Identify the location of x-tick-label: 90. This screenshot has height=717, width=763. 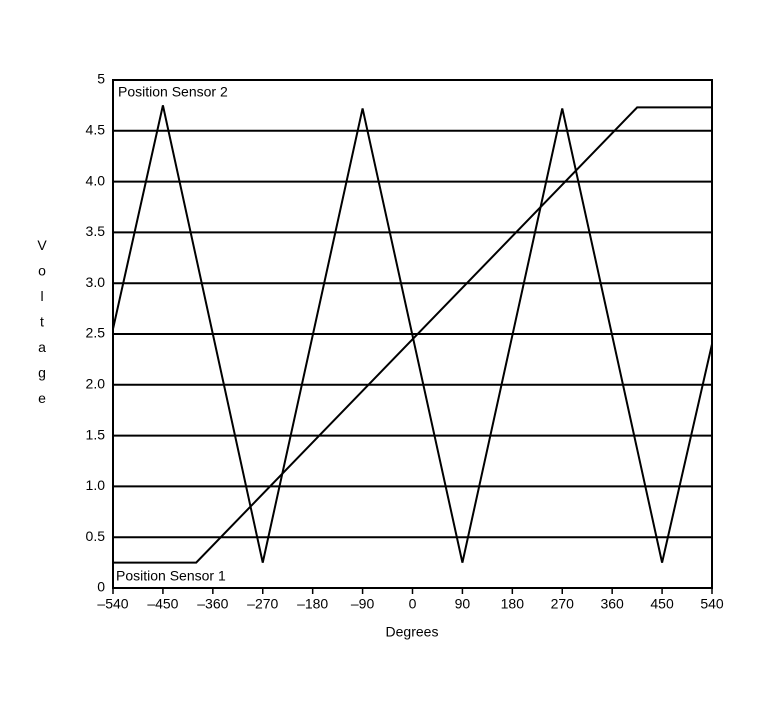
(463, 604).